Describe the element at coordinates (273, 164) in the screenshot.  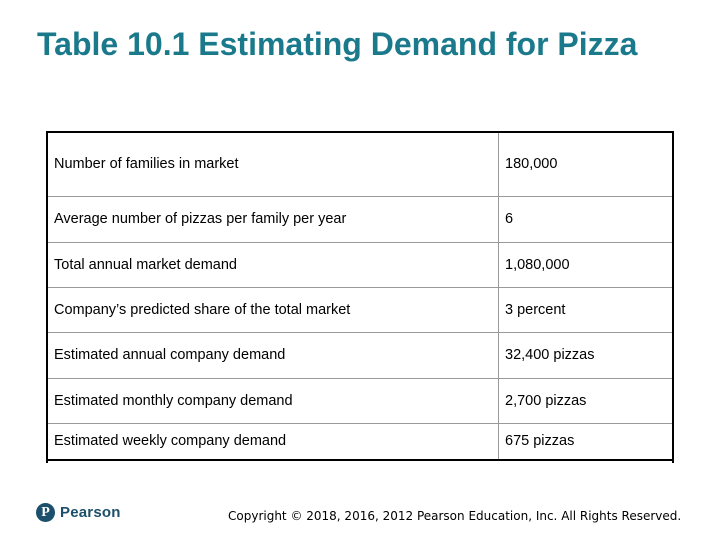
I see `row-label: Number of families in market` at that location.